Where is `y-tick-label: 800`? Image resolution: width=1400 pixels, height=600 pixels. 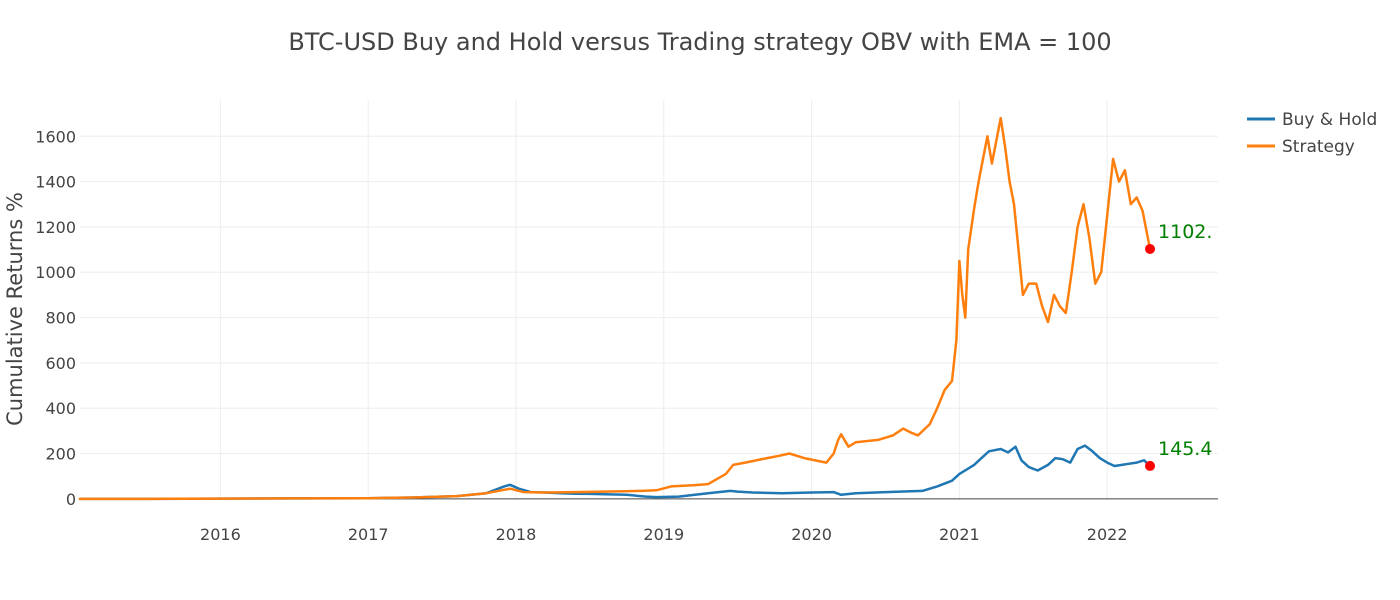
y-tick-label: 800 is located at coordinates (60, 318).